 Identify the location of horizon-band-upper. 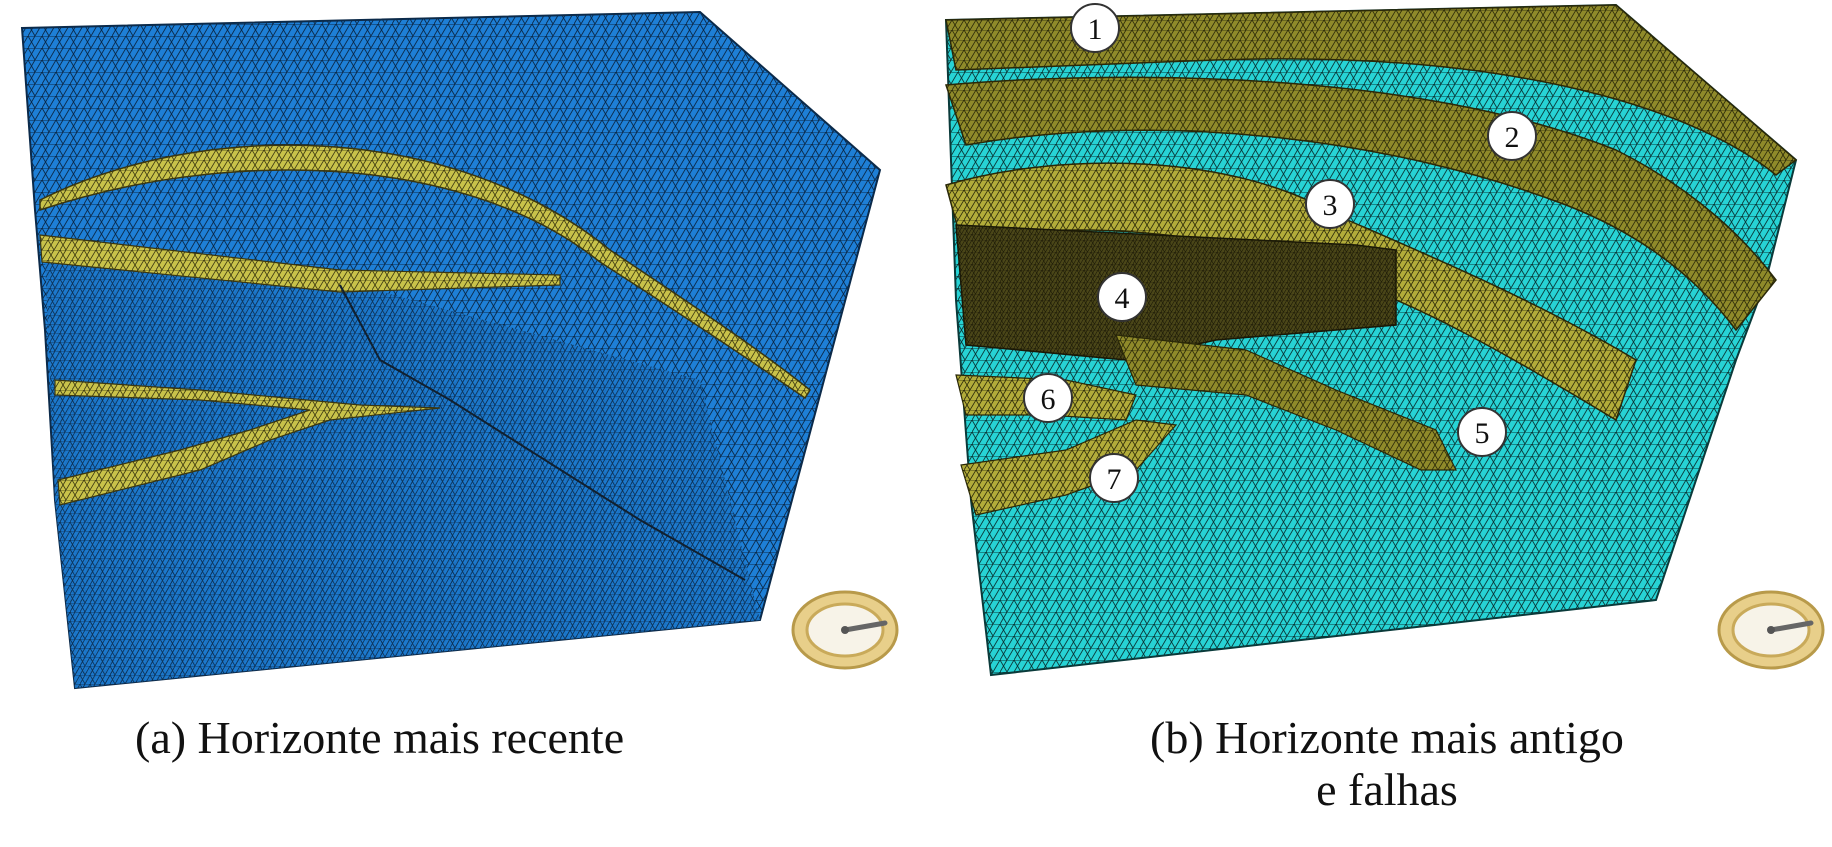
(425, 272).